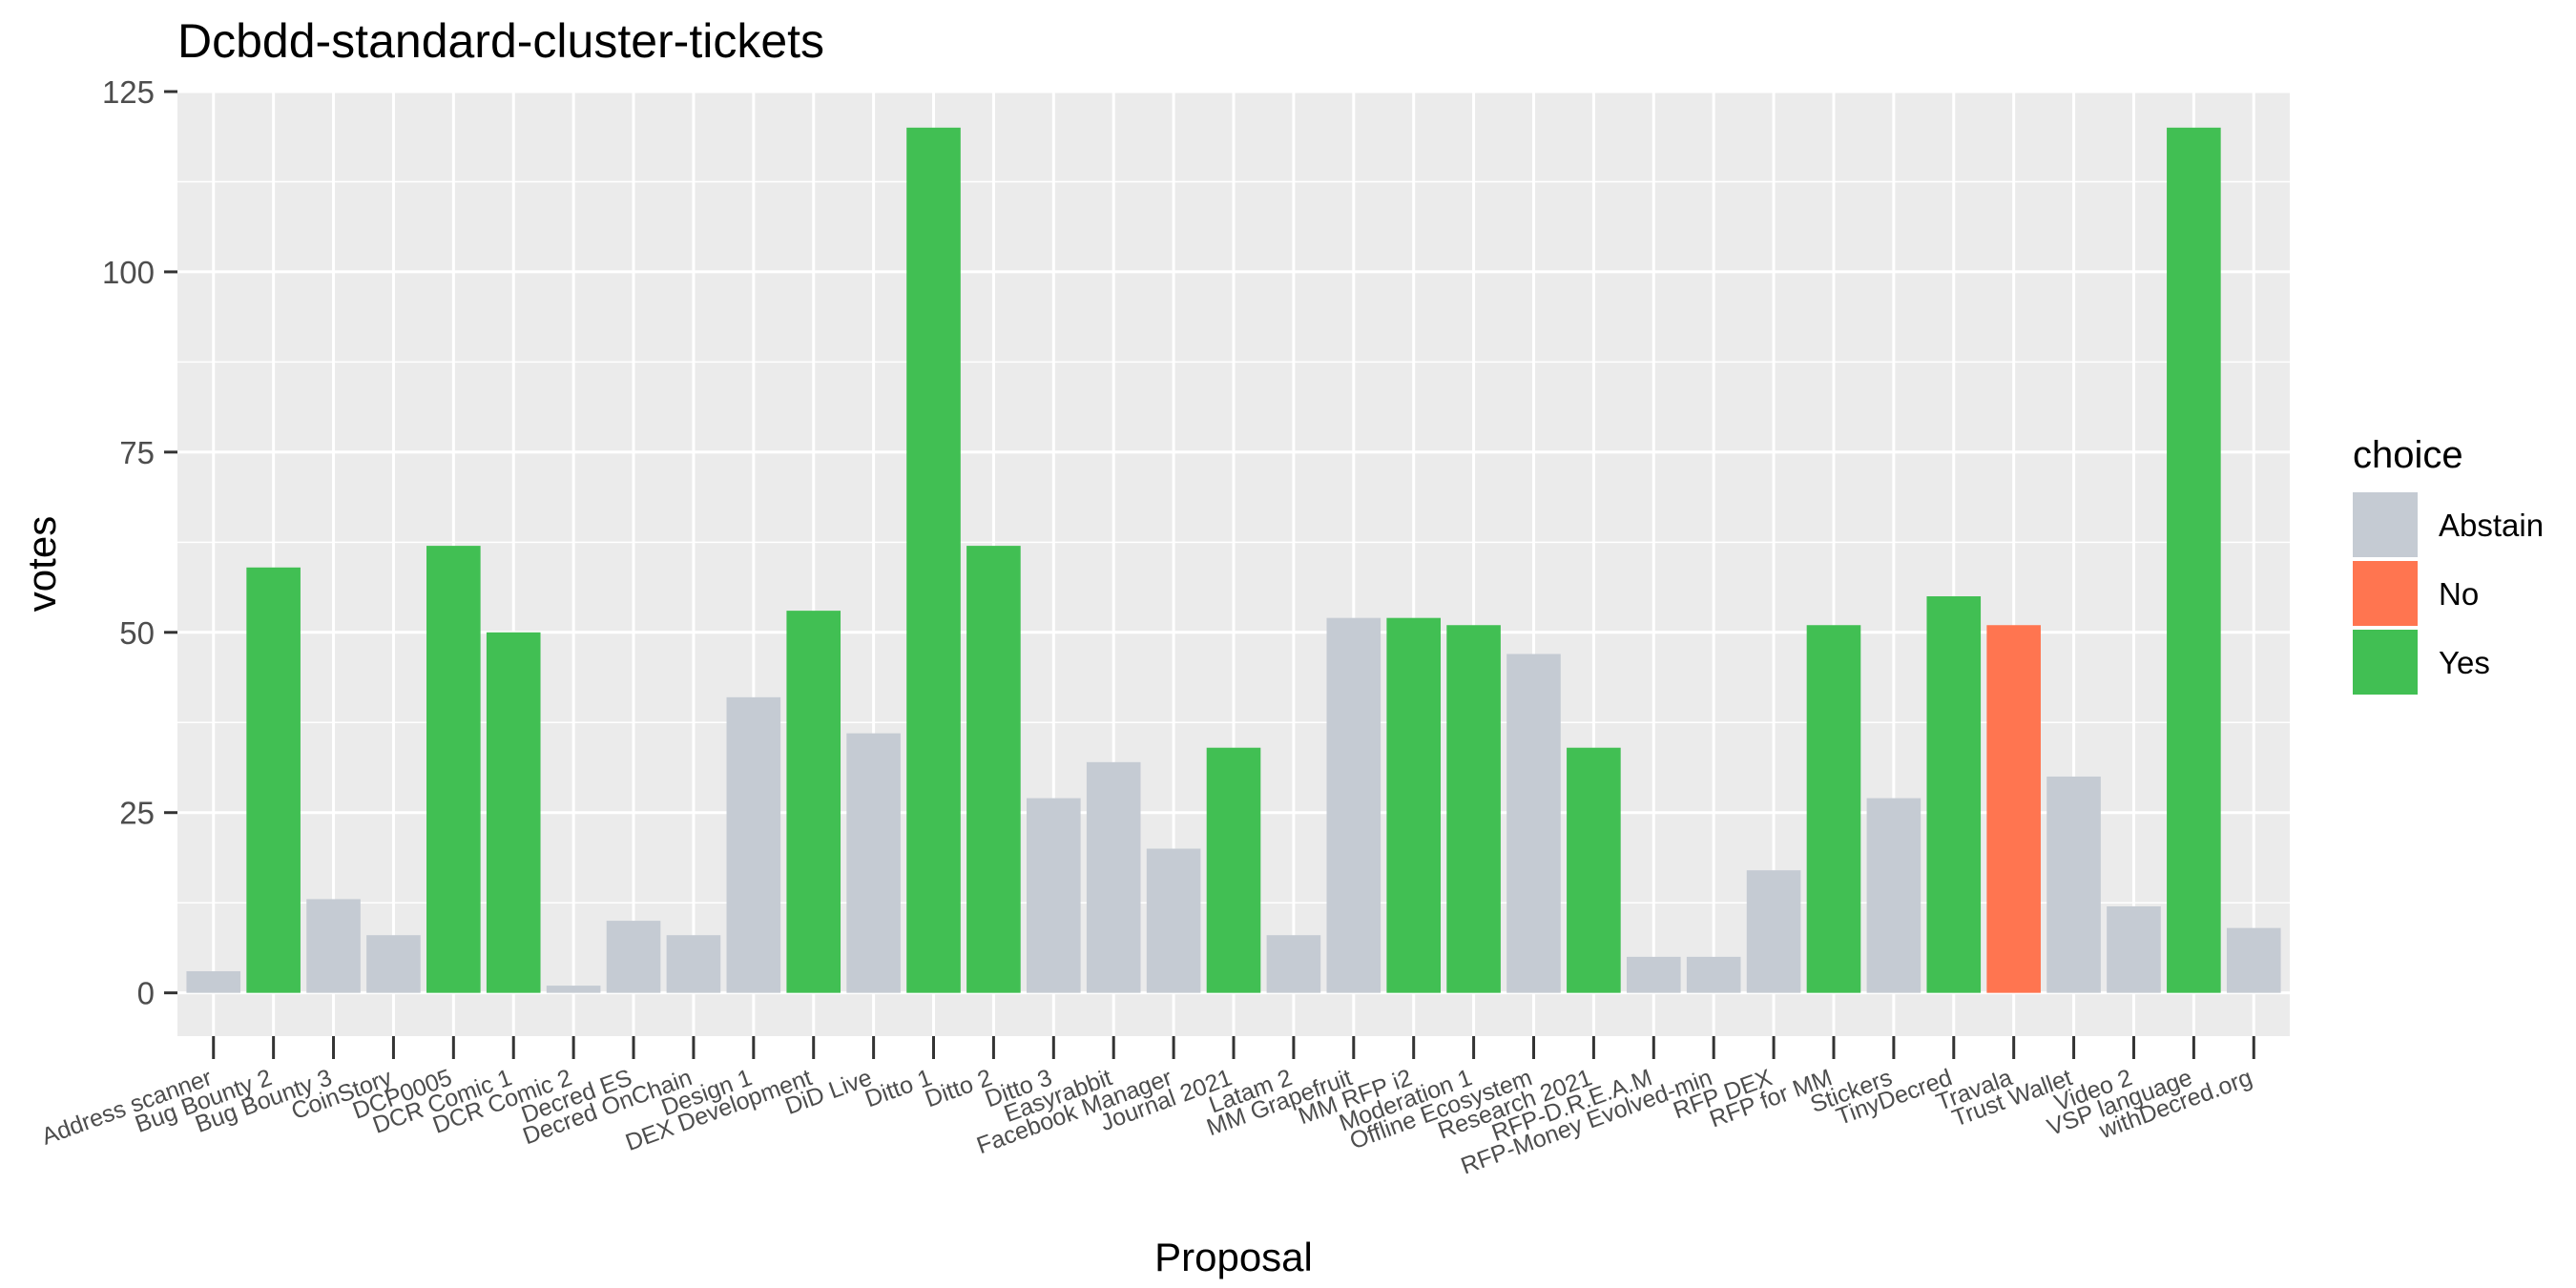 Image resolution: width=2576 pixels, height=1288 pixels. I want to click on chart-title: Dcbdd-standard-cluster-tickets, so click(500, 41).